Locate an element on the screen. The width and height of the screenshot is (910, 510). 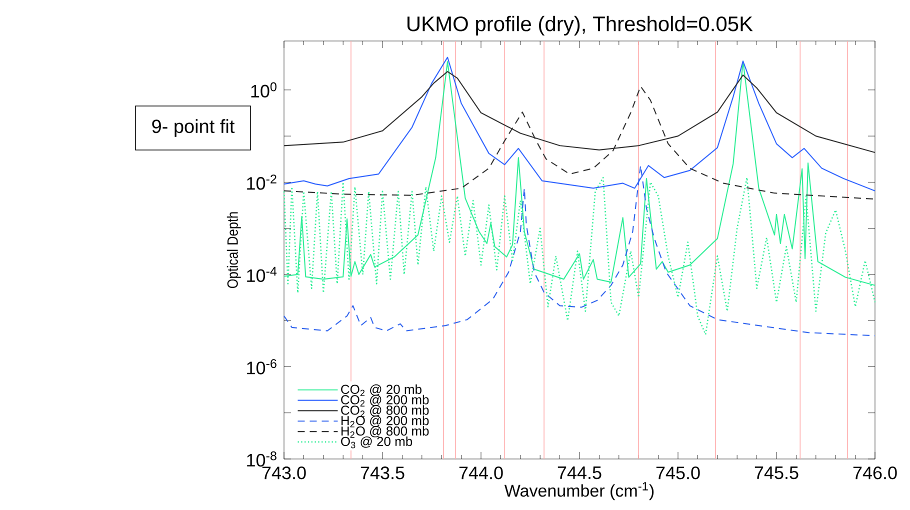
text: 9- point fit is located at coordinates (193, 128).